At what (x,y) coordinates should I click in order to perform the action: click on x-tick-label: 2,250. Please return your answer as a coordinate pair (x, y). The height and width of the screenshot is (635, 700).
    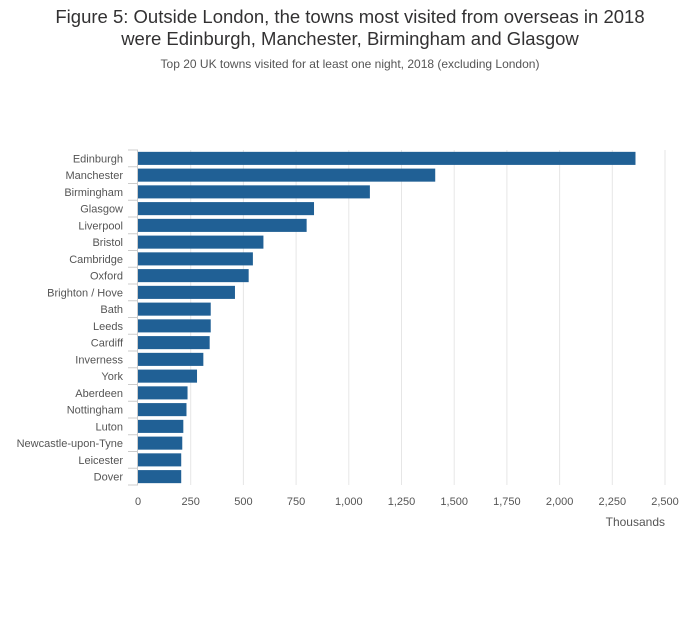
    Looking at the image, I should click on (613, 502).